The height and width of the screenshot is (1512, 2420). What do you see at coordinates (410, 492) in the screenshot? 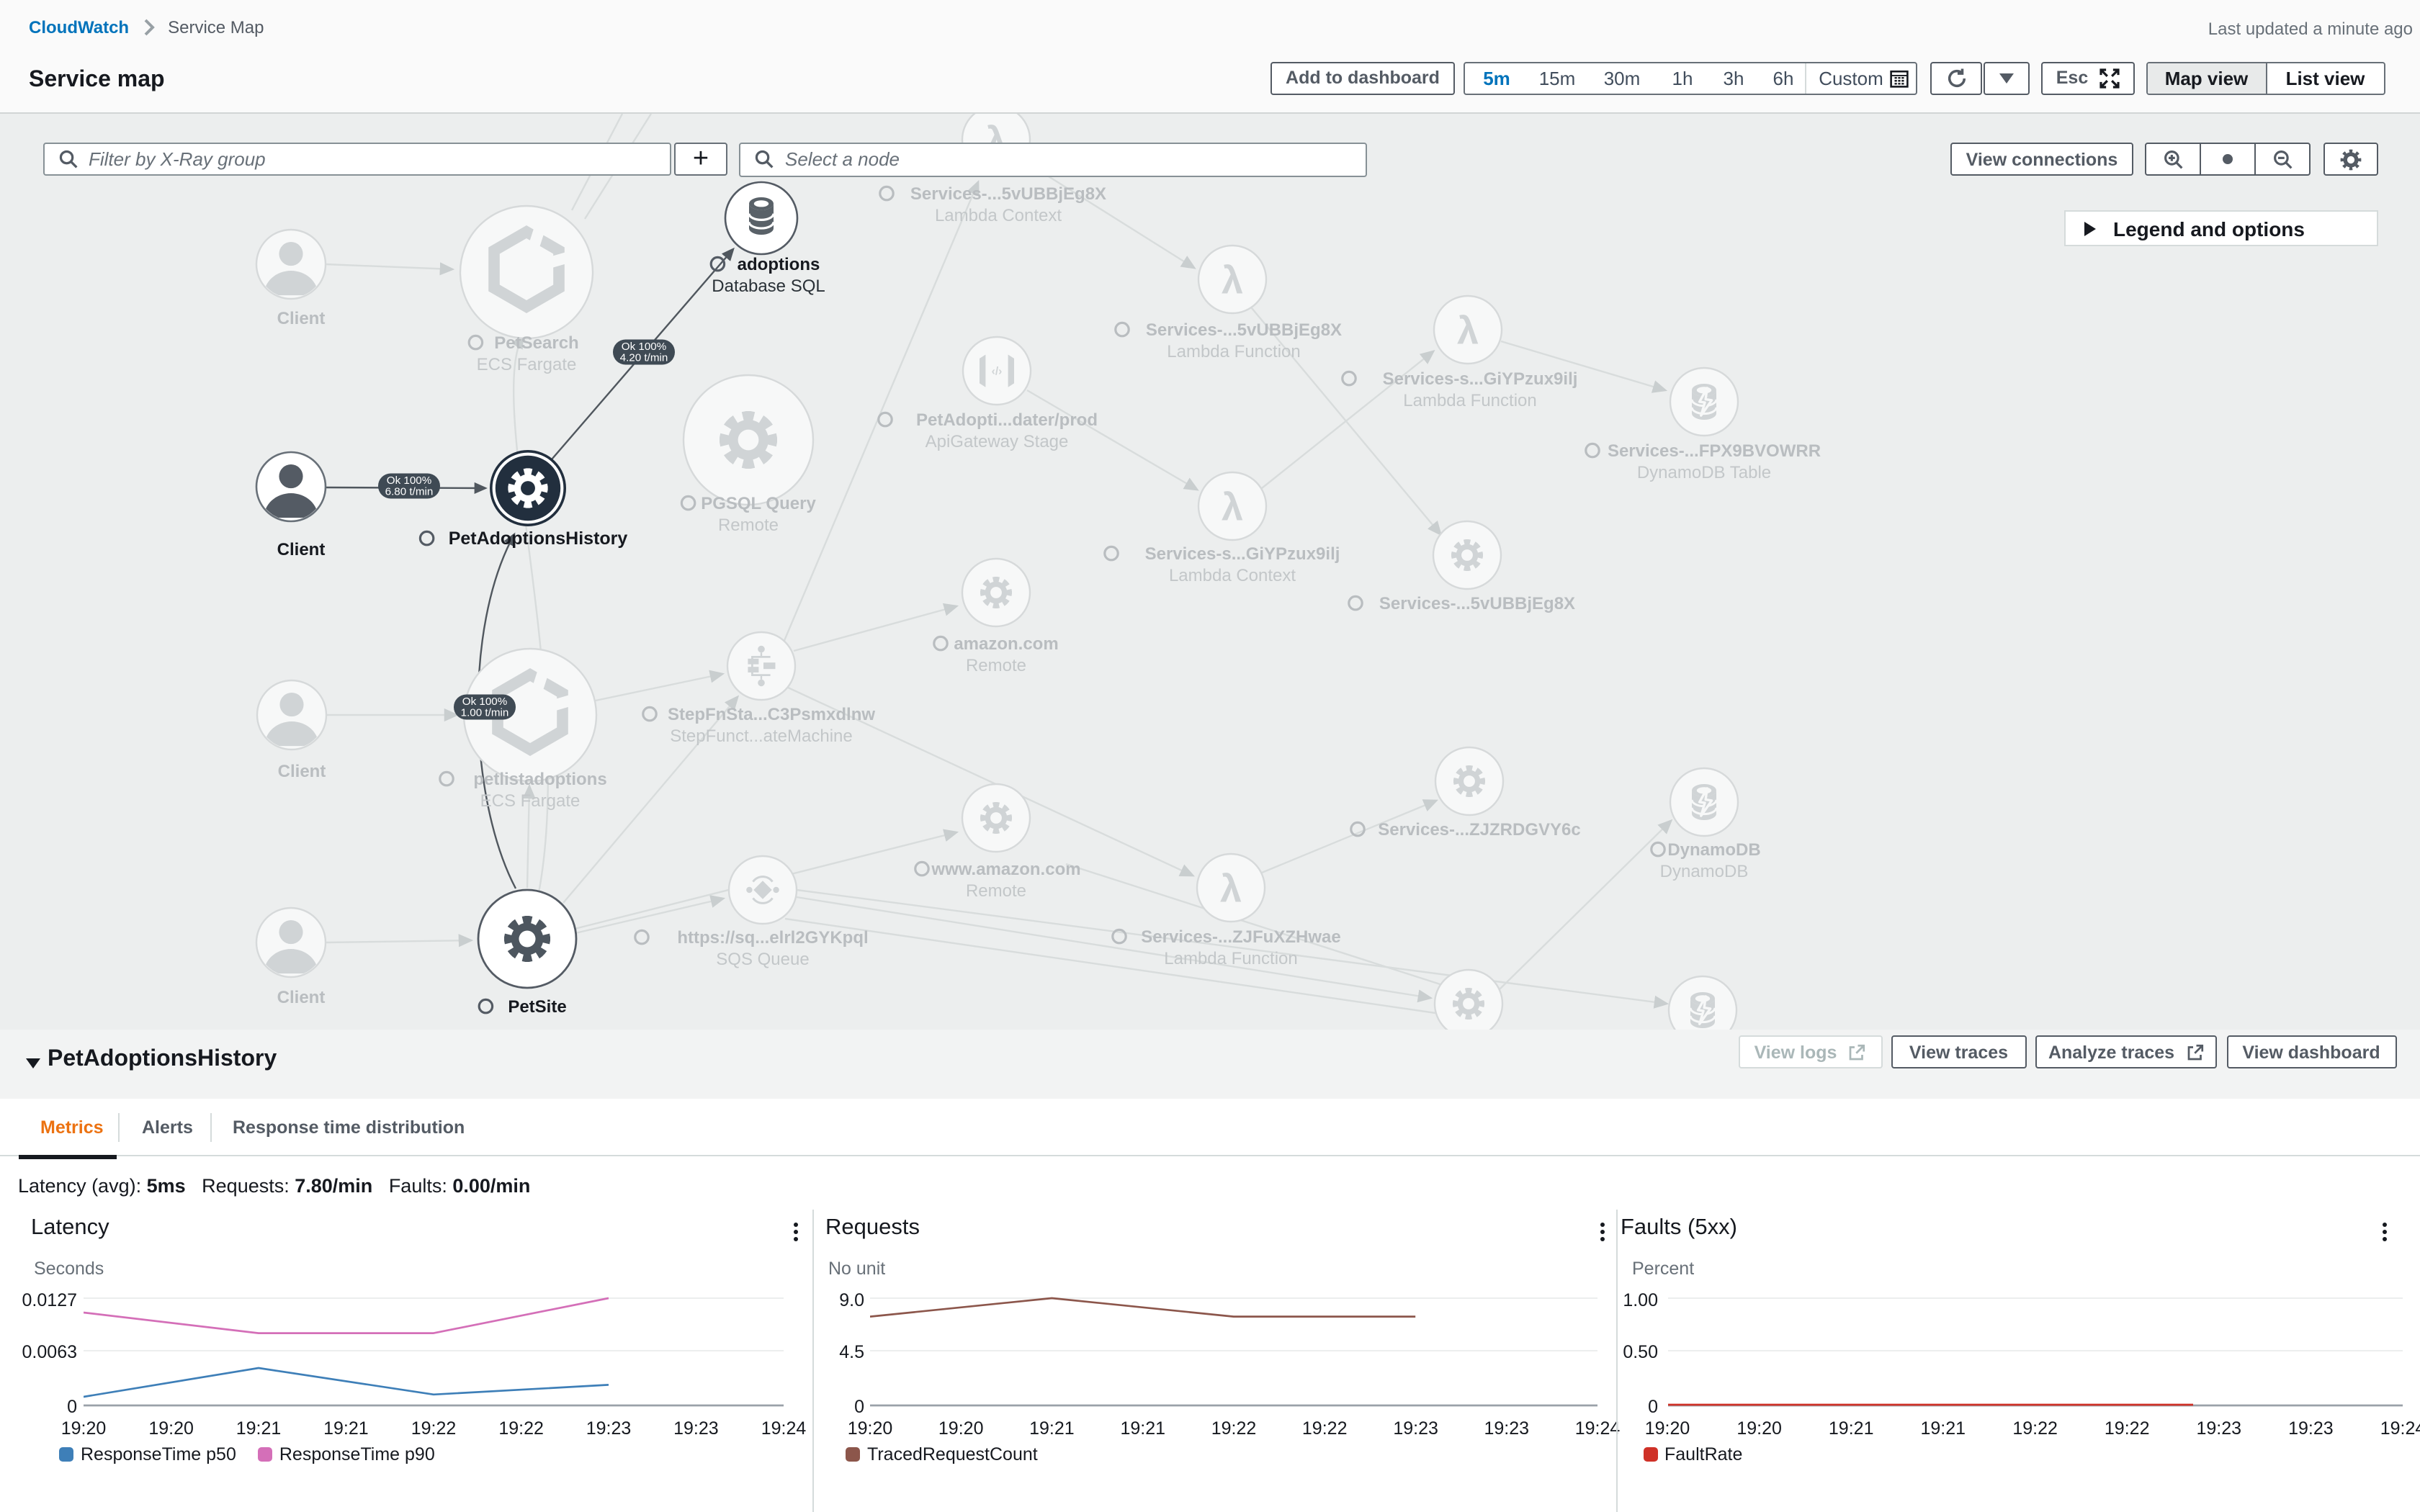
I see `svg-text: 6.80 t/min` at bounding box center [410, 492].